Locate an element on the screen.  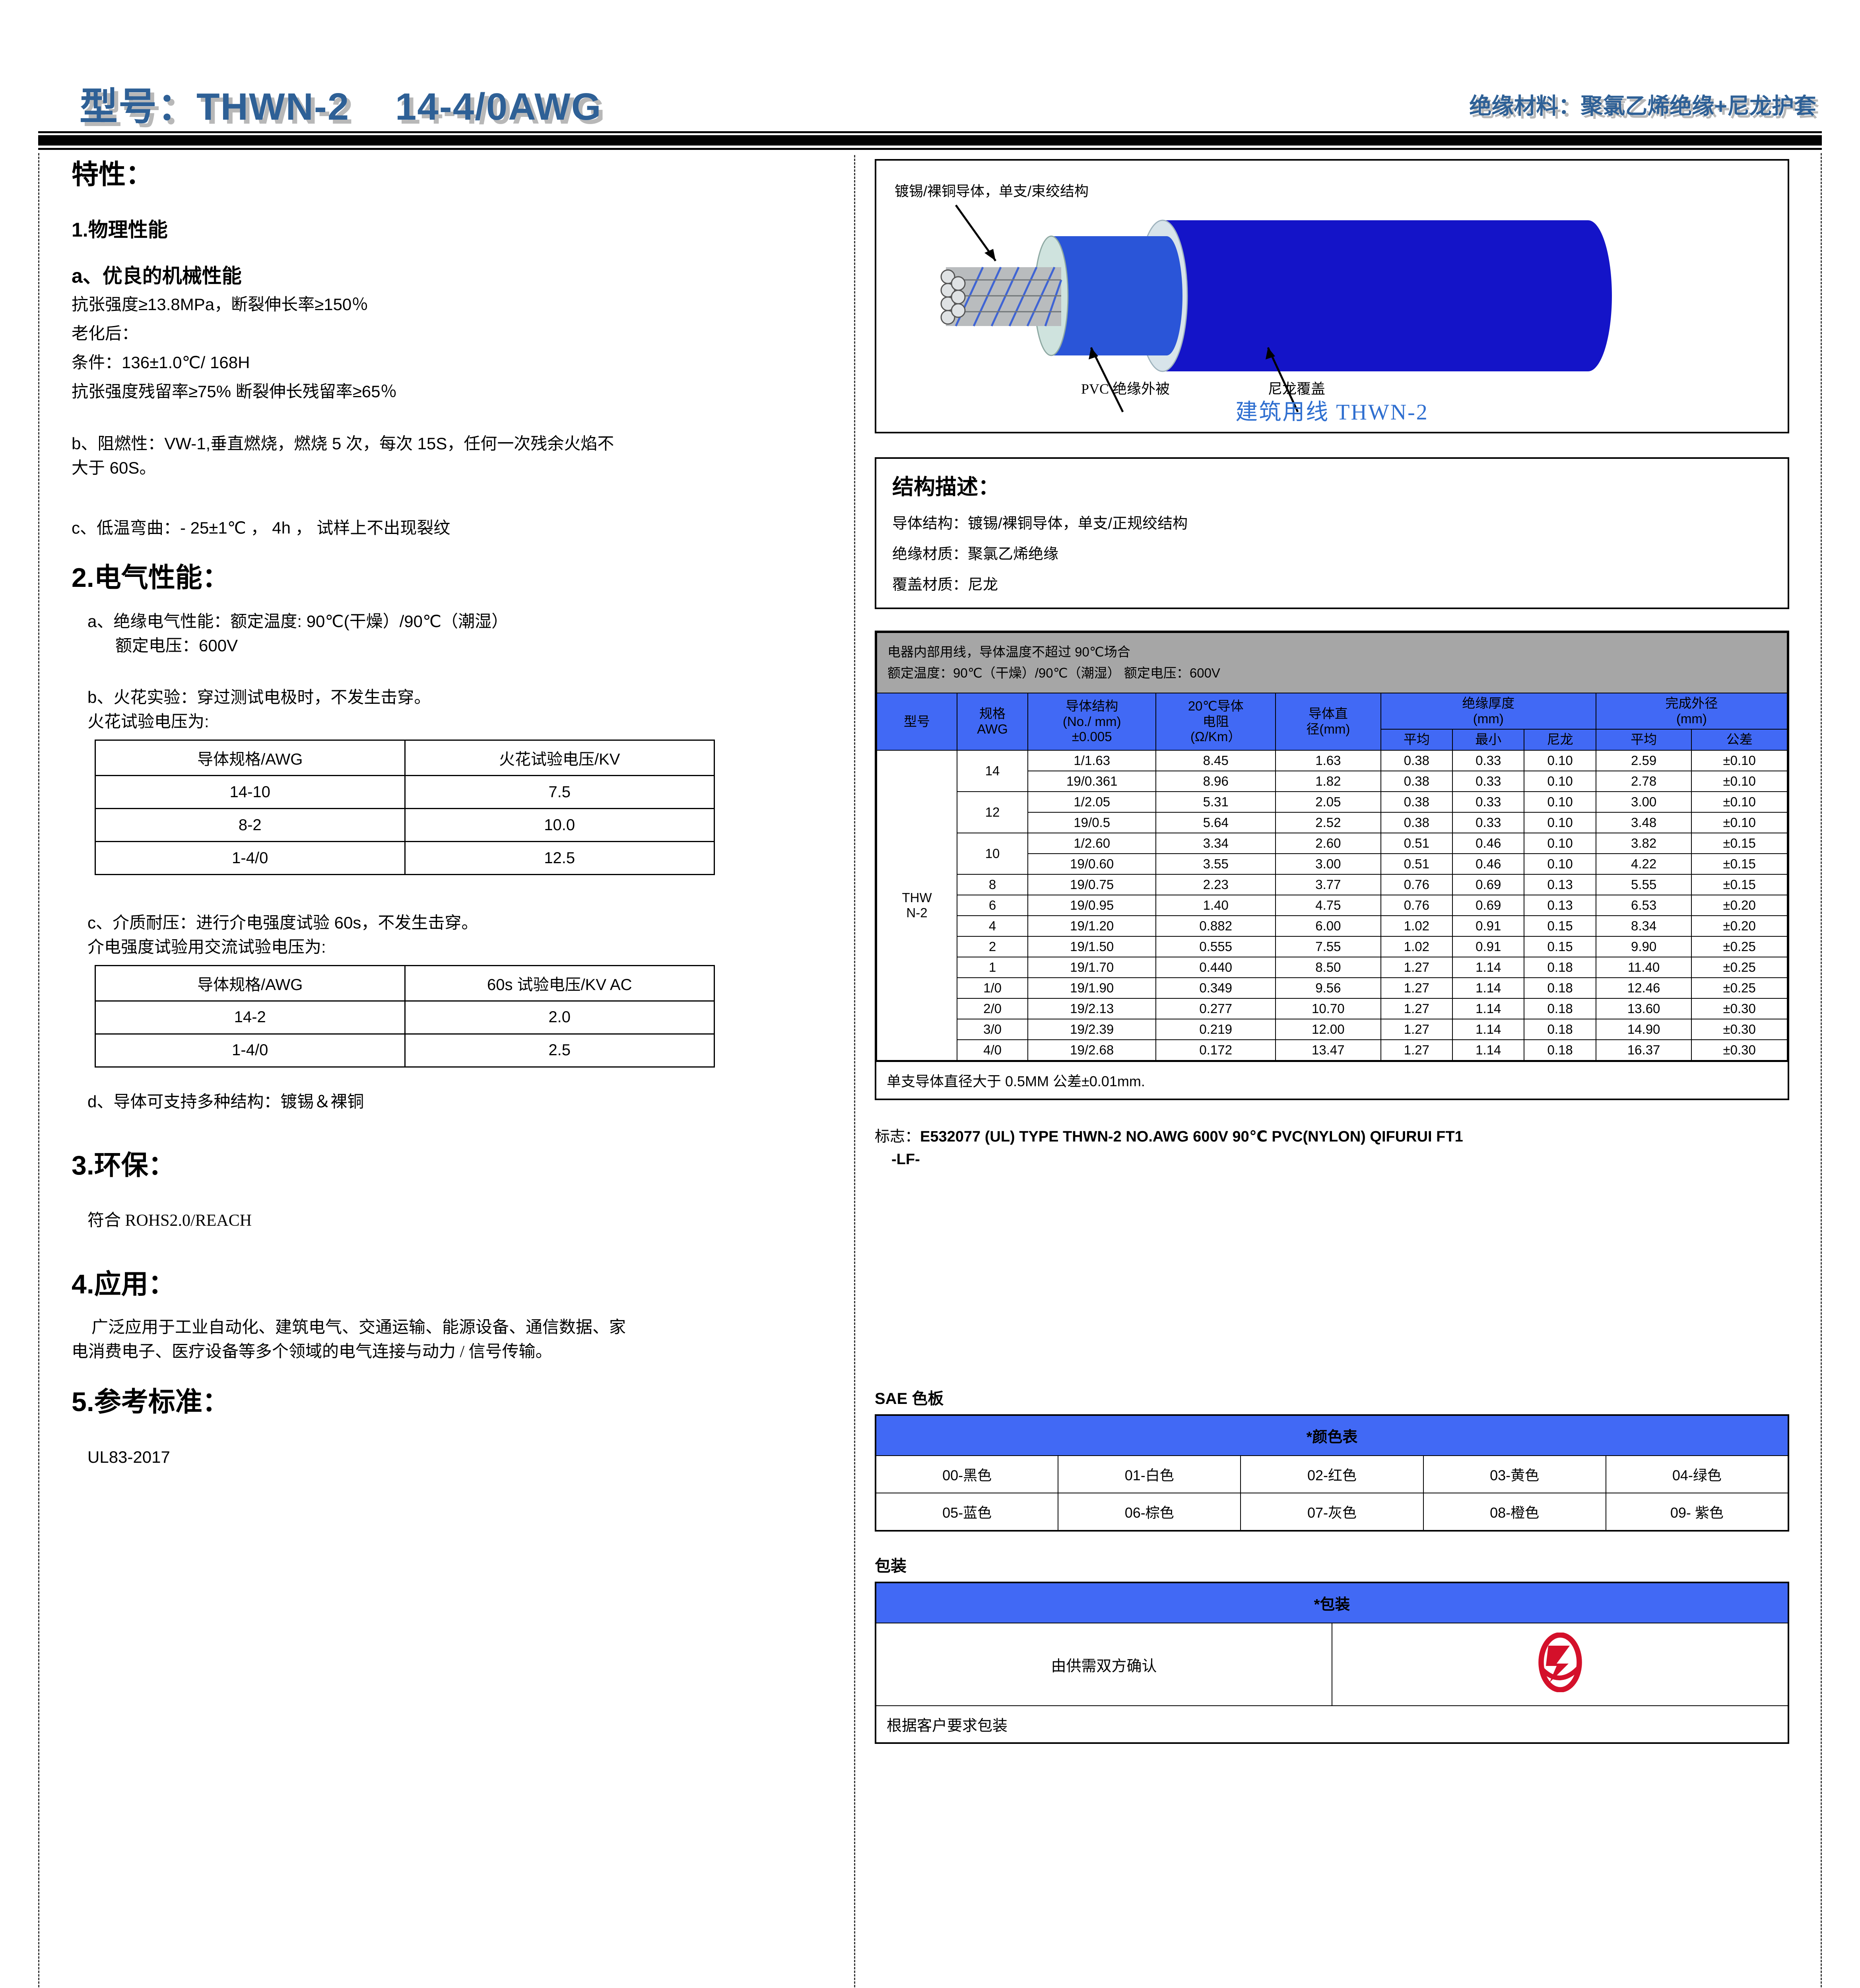
packaging-bar-label: *包装 is located at coordinates (1332, 1603).